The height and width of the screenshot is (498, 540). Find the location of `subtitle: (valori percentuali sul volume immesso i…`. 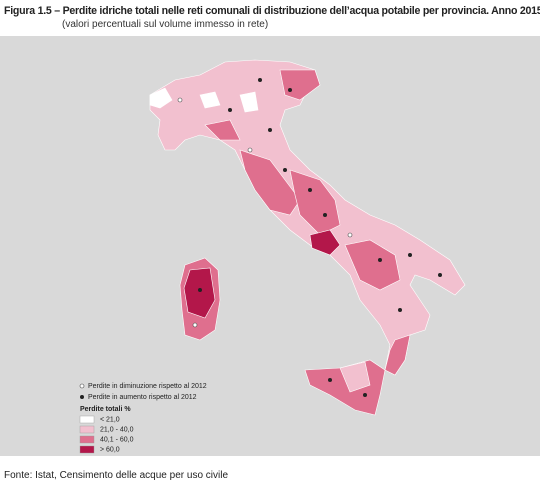

subtitle: (valori percentuali sul volume immesso i… is located at coordinates (165, 24).